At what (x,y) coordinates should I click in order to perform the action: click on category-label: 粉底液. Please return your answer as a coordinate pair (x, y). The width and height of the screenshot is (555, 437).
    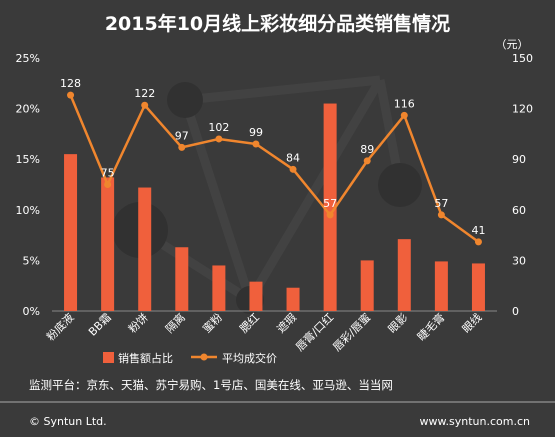
    Looking at the image, I should click on (59, 326).